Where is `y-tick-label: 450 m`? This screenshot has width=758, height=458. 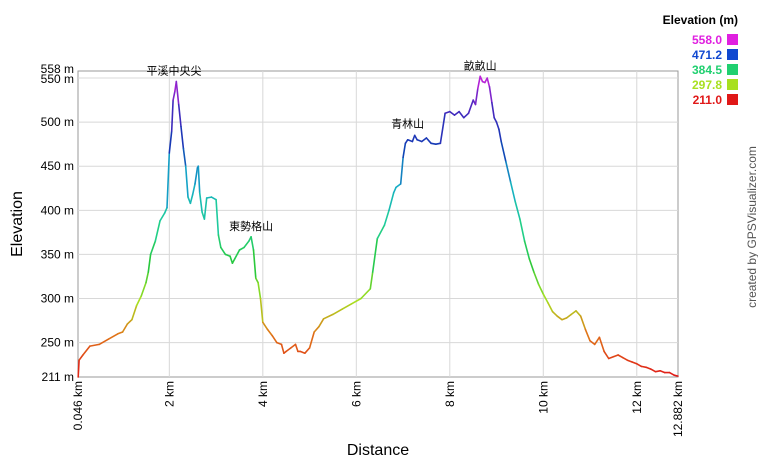
y-tick-label: 450 m is located at coordinates (57, 166).